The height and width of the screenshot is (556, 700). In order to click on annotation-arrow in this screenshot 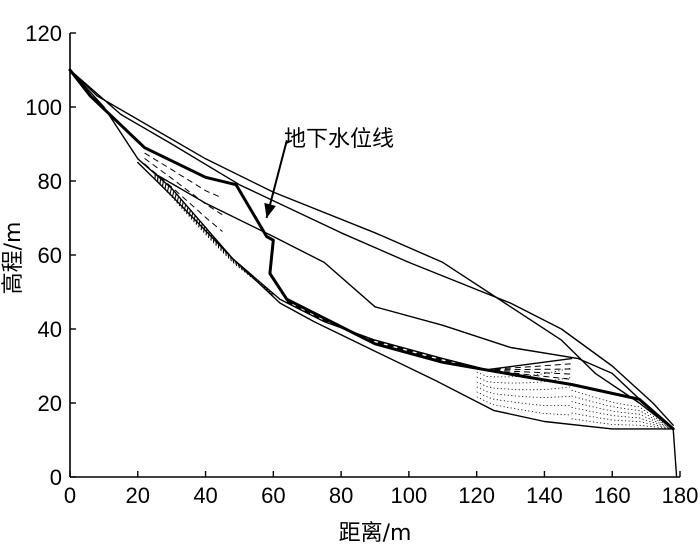, I will do `click(276, 179)`.